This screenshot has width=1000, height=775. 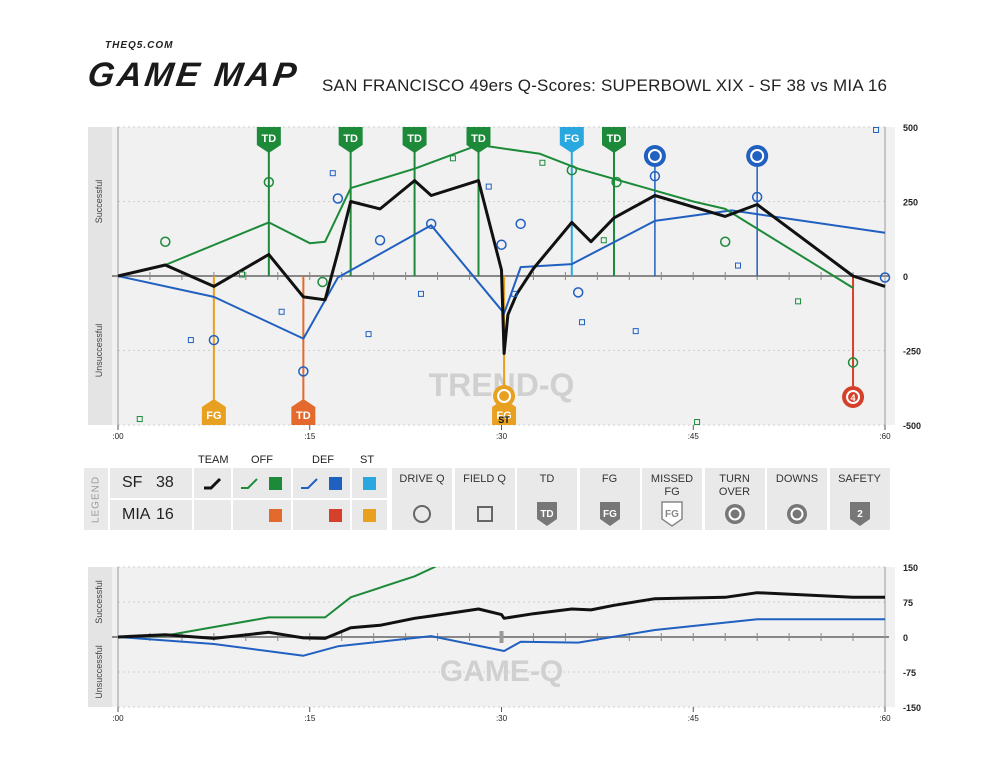 I want to click on x-tick-label: :45, so click(x=694, y=718).